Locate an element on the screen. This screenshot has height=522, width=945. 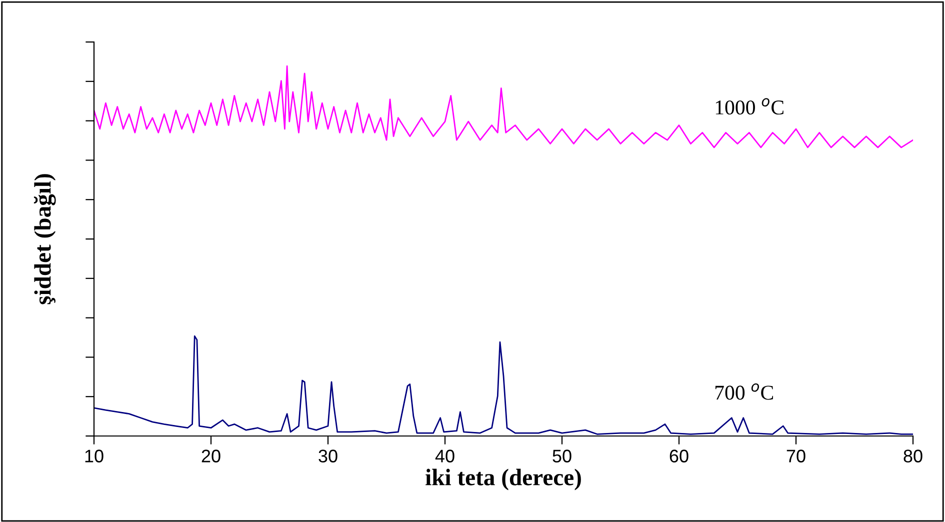
x-tick-label: 40 is located at coordinates (444, 456).